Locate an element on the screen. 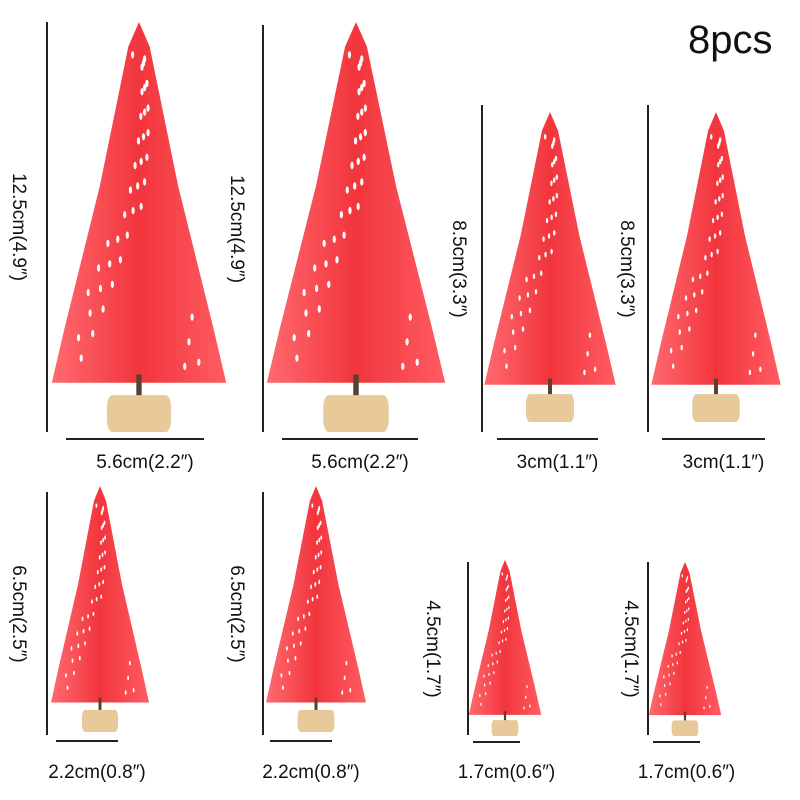 The width and height of the screenshot is (800, 800). quantity-label: 8pcs is located at coordinates (730, 40).